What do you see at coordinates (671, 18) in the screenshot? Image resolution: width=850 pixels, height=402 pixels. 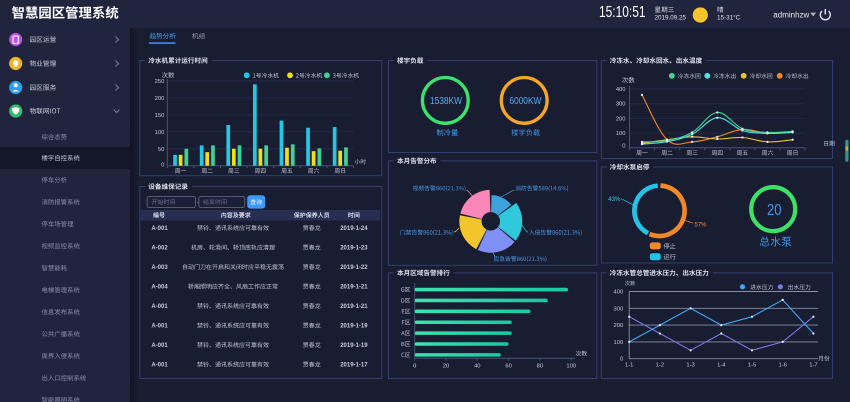 I see `svg-text: 2019.09.25` at bounding box center [671, 18].